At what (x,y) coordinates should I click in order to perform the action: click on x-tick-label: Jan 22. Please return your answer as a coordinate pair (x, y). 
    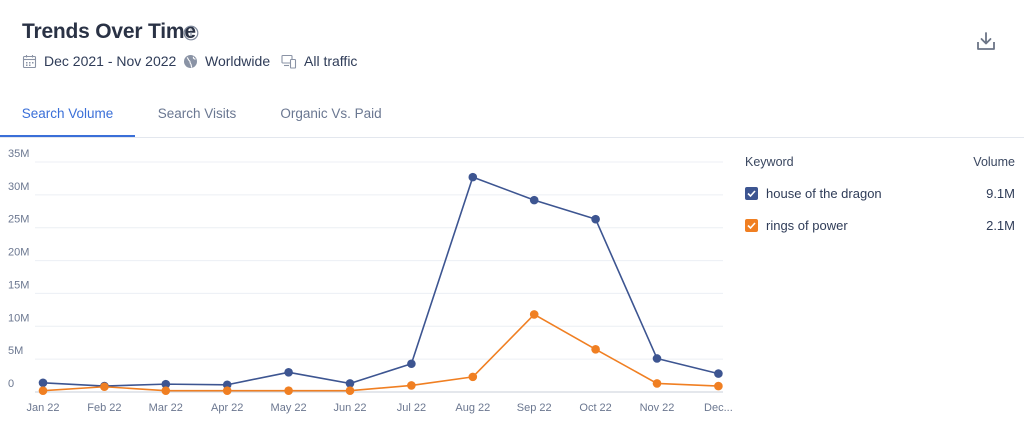
    Looking at the image, I should click on (42, 408).